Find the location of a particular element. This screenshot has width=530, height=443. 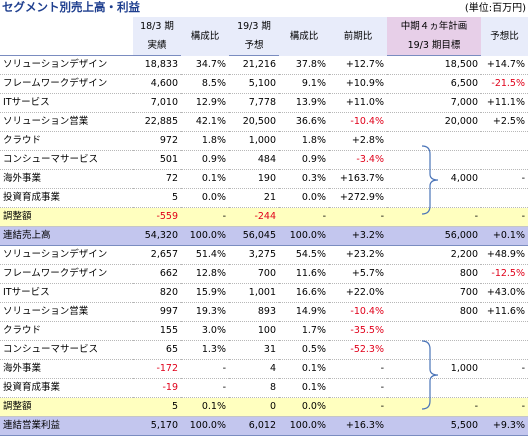

row-label: ソリューションデザイン is located at coordinates (66, 65).